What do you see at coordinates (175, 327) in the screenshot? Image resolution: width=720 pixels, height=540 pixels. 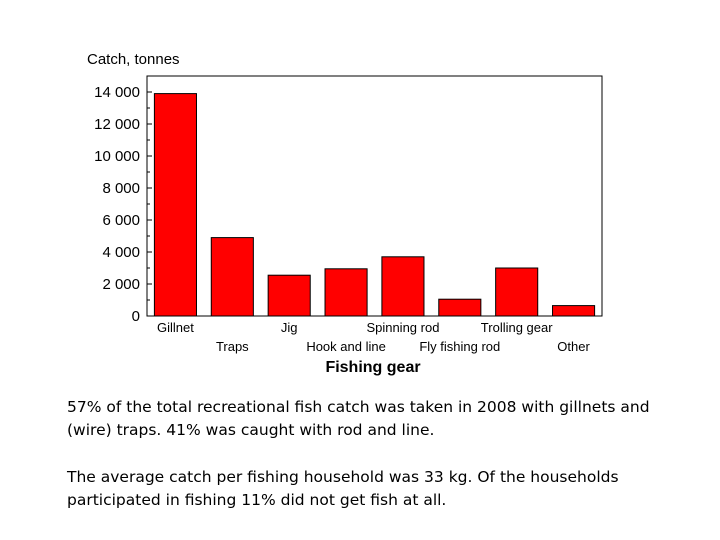 I see `x-category-label: Gillnet` at bounding box center [175, 327].